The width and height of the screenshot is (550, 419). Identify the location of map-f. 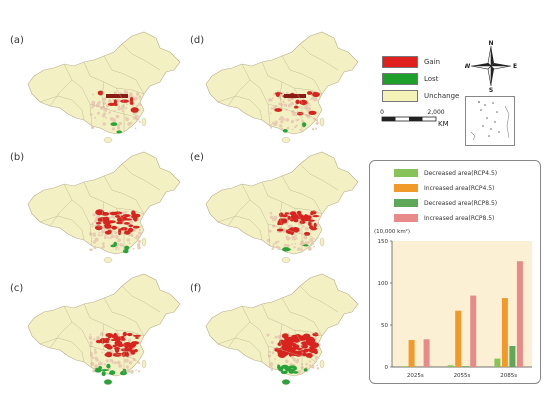
(282, 329).